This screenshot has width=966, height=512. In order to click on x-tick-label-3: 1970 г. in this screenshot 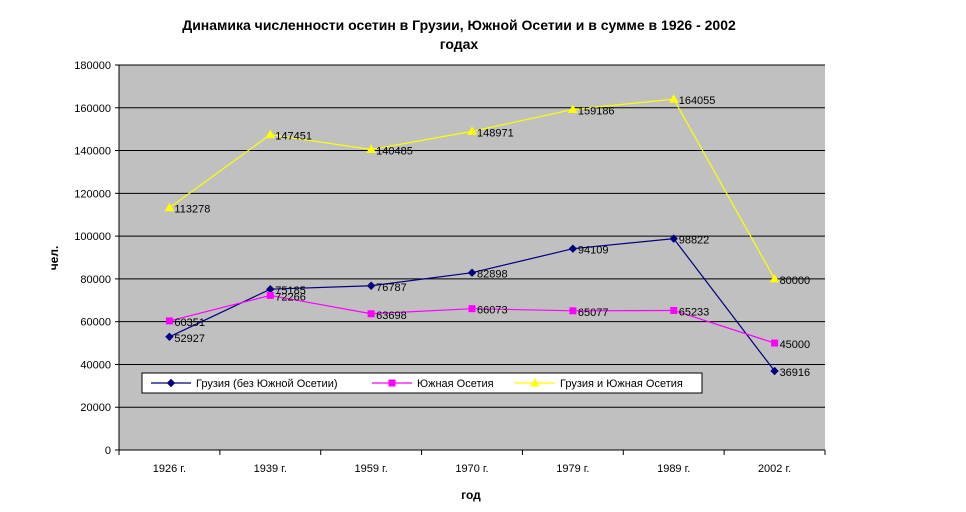, I will do `click(471, 469)`.